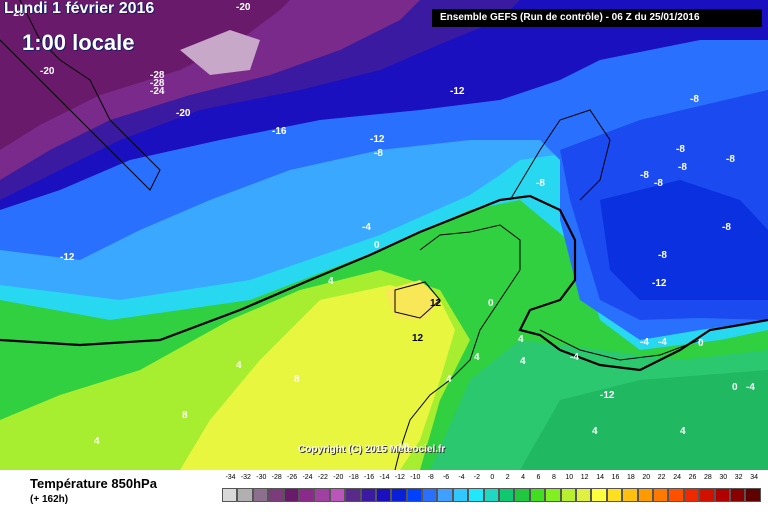  I want to click on uk-coast, so click(417, 300).